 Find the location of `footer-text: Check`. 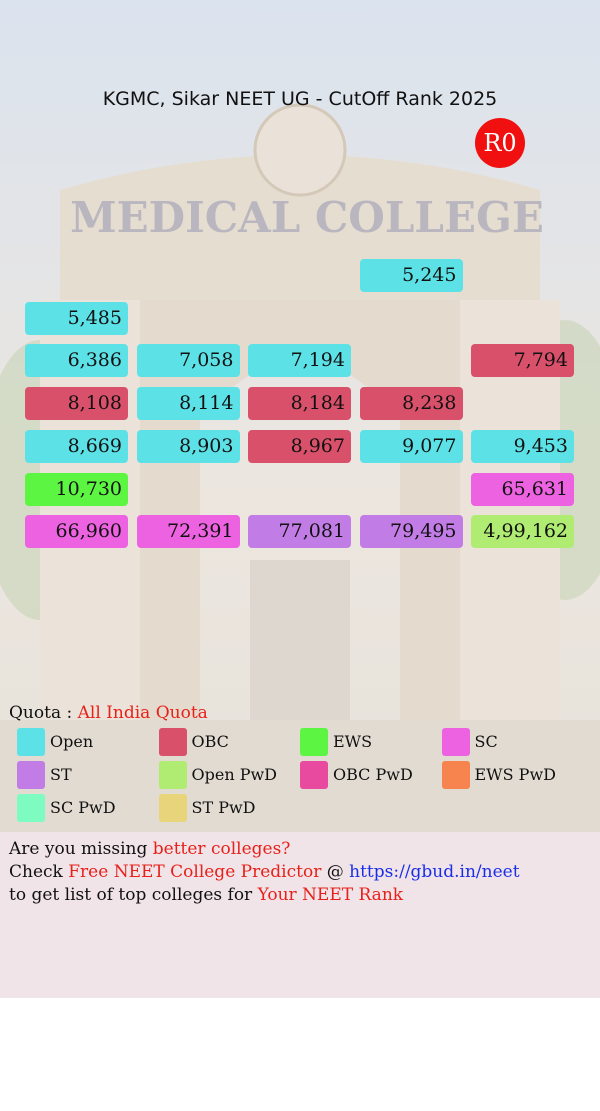

footer-text: Check is located at coordinates (39, 872).